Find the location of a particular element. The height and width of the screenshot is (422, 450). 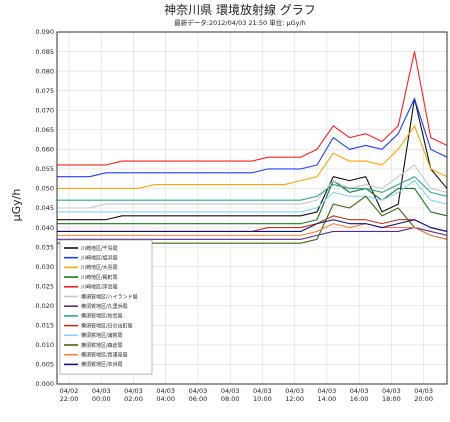

legend-label: 川崎地区/大島局 is located at coordinates (99, 267).